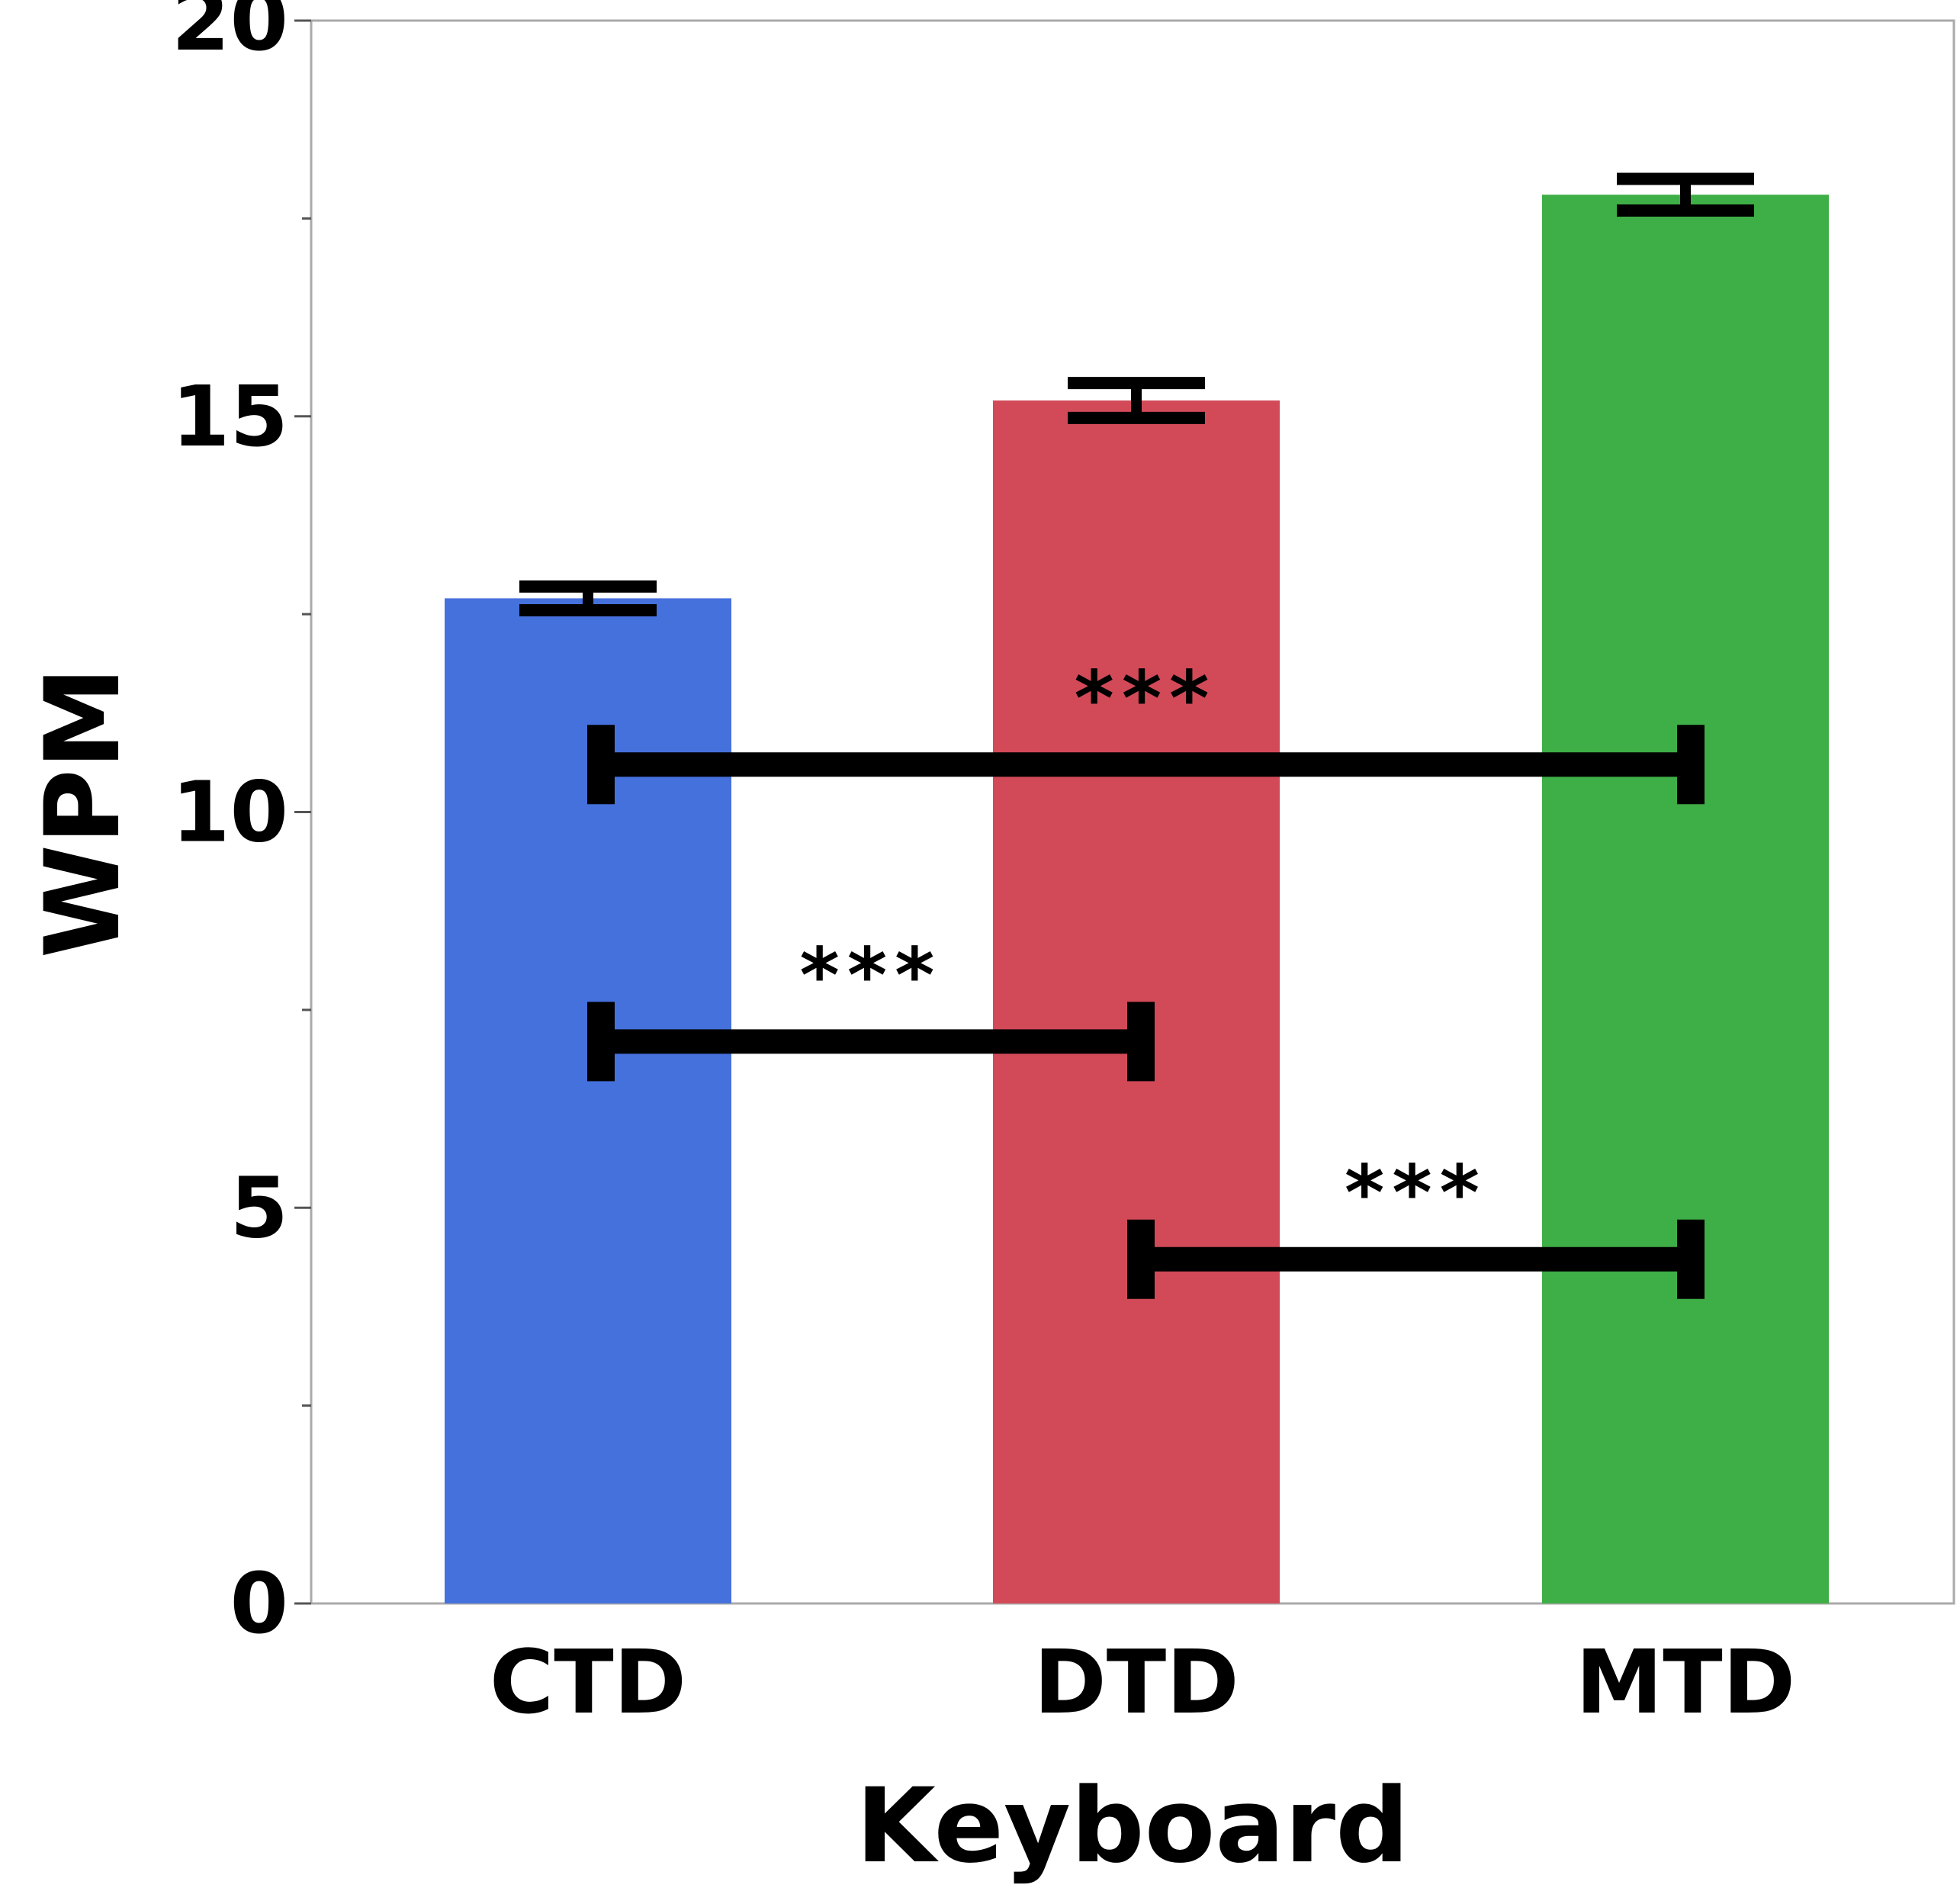  Describe the element at coordinates (230, 416) in the screenshot. I see `y-tick-label: 15` at that location.